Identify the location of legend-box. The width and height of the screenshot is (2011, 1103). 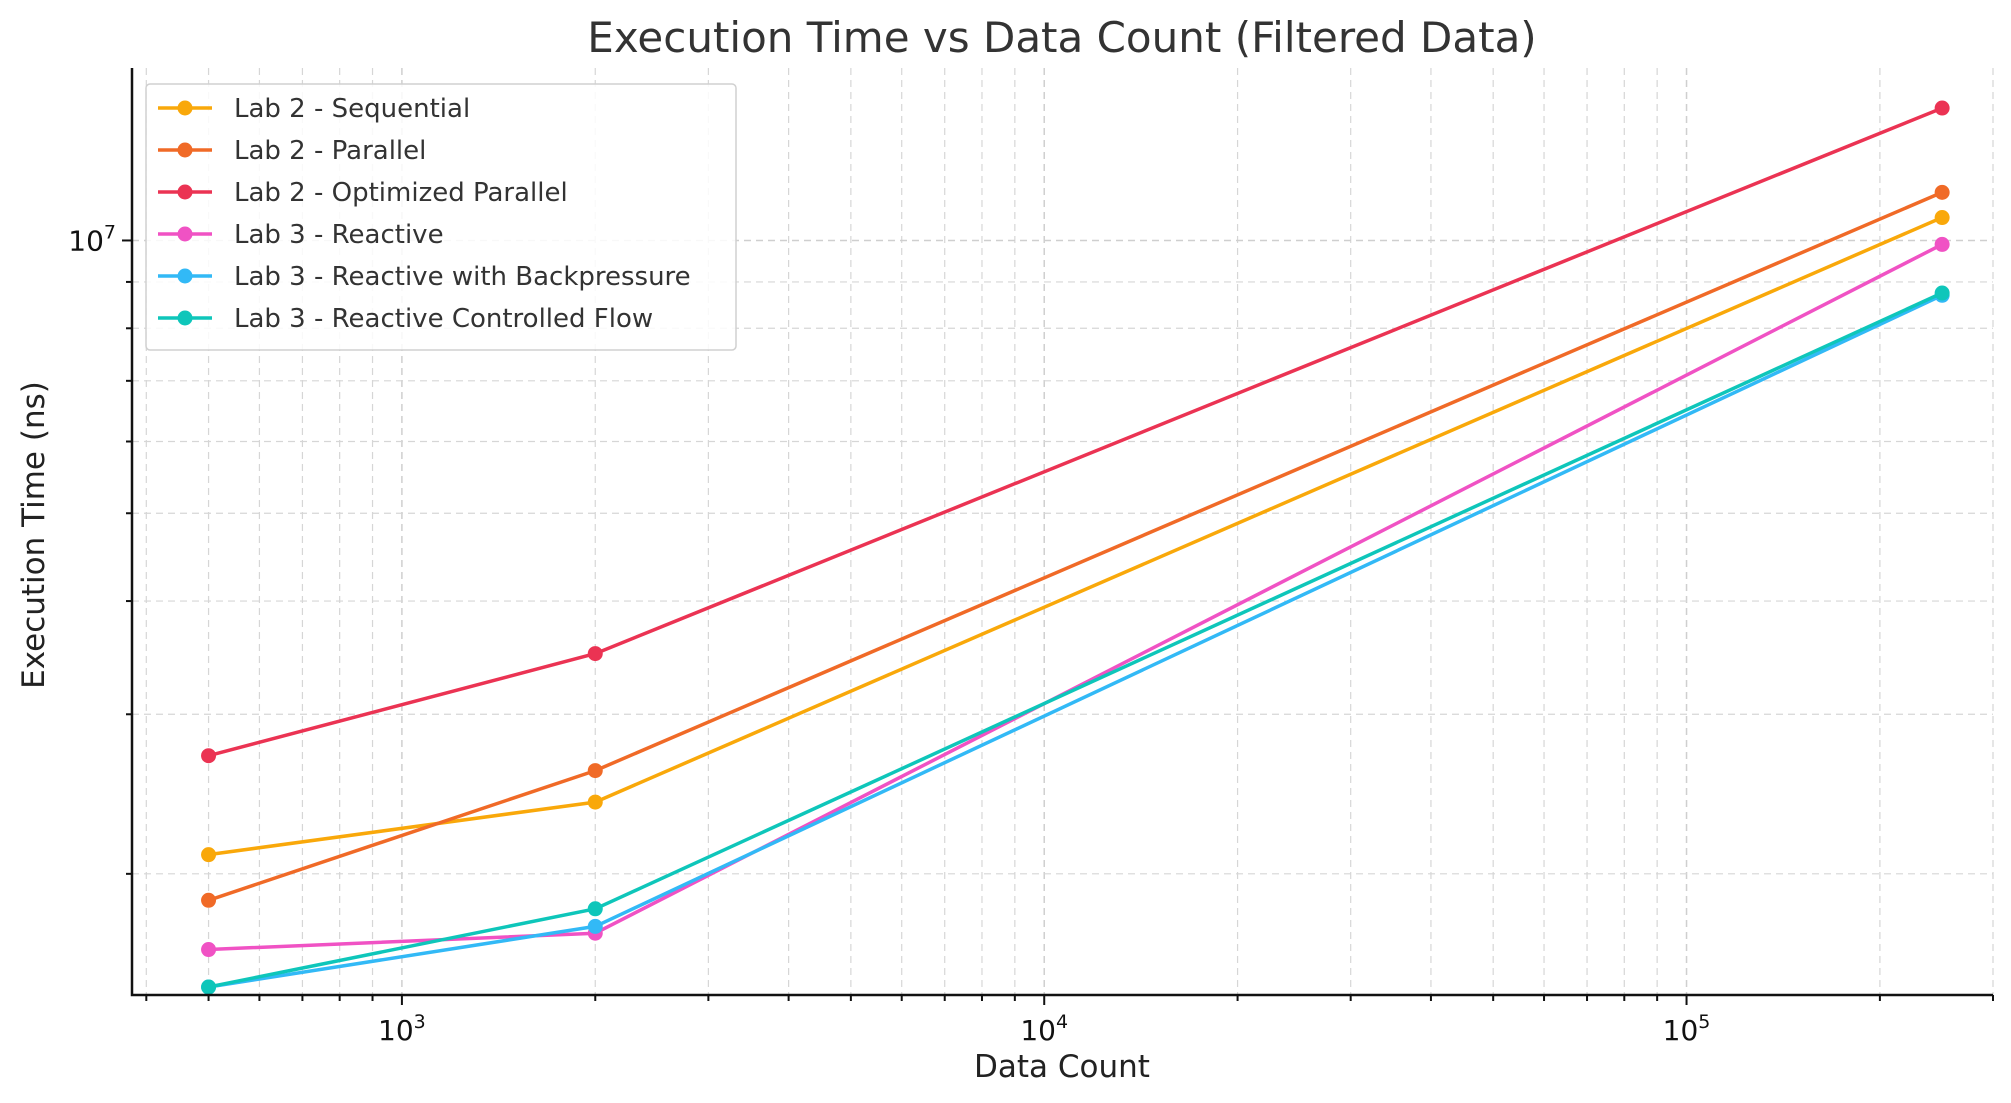
(441, 217).